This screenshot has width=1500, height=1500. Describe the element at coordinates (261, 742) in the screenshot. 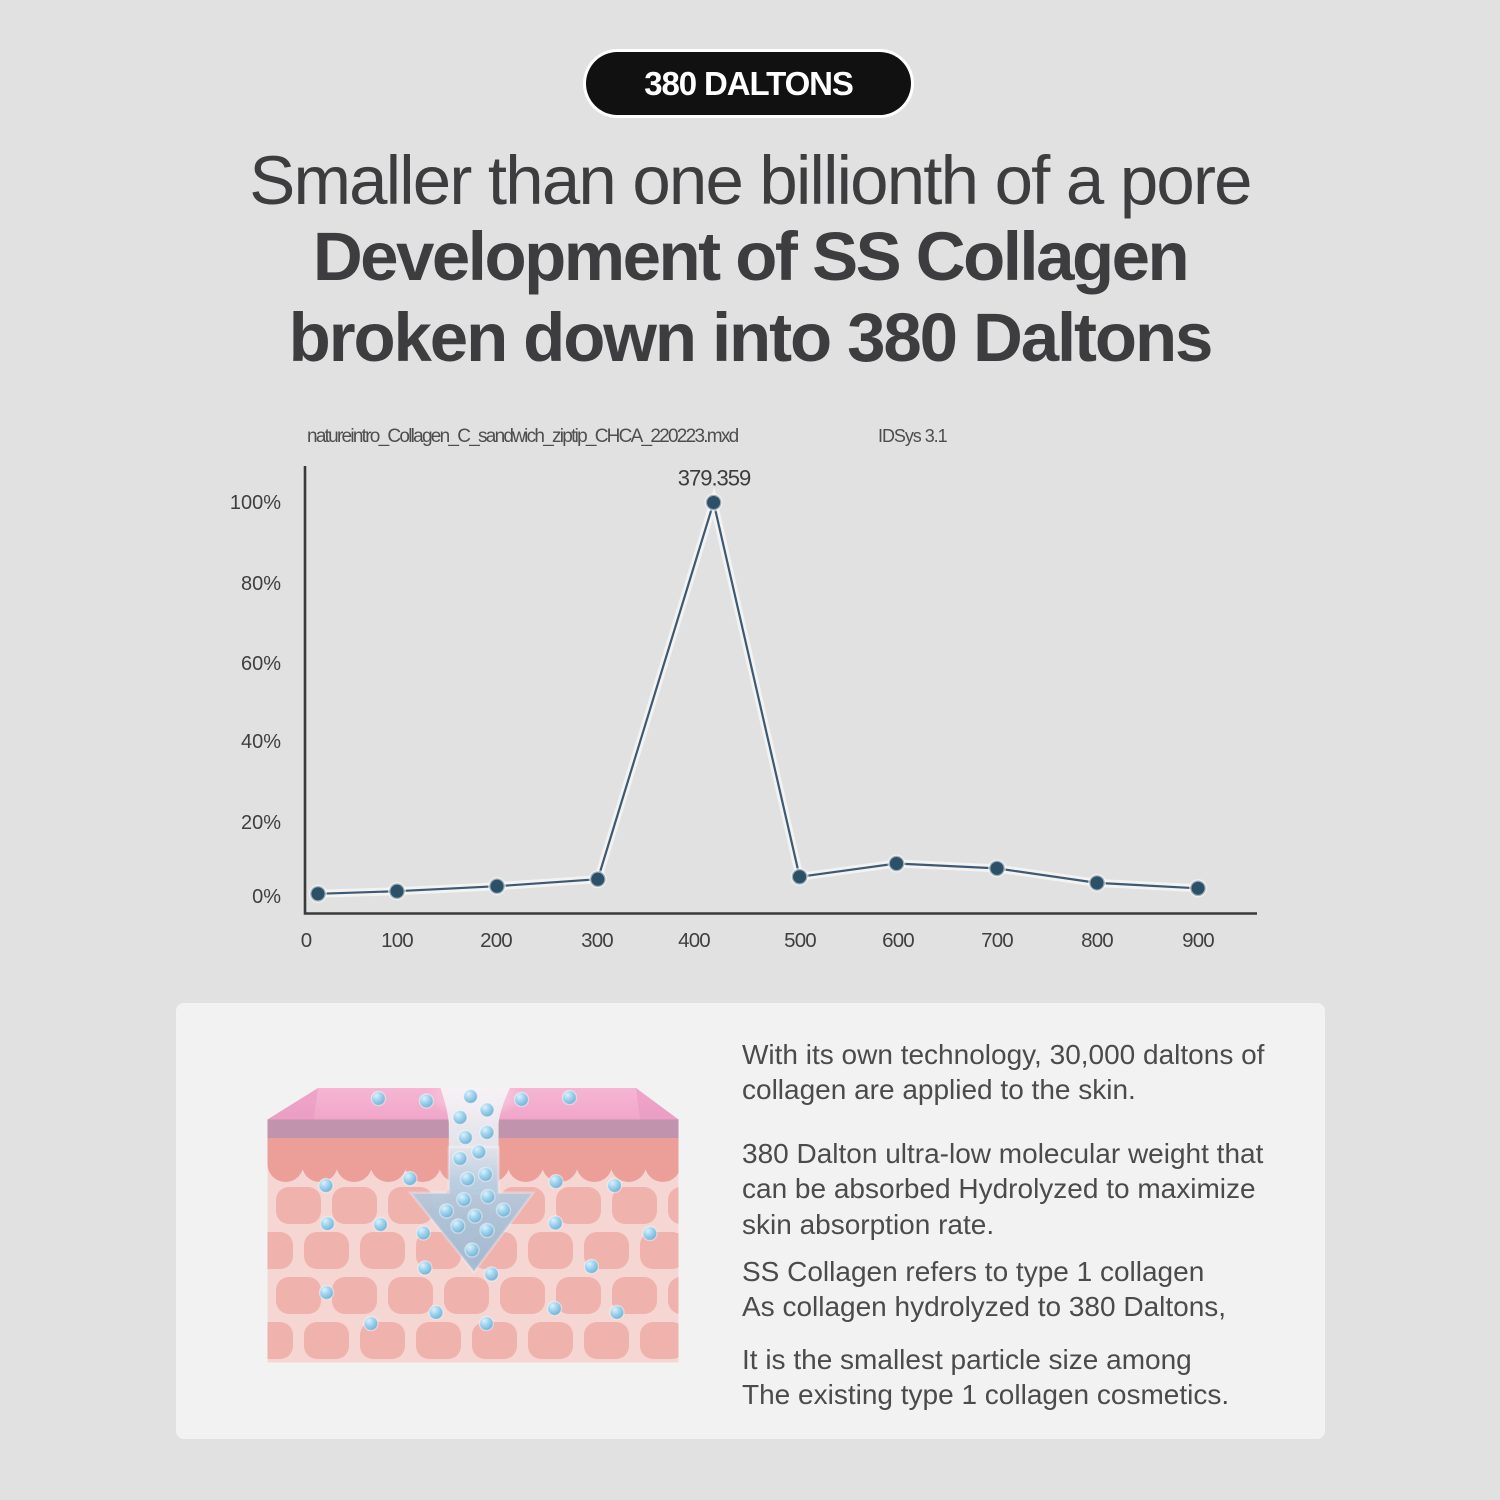

I see `svg-text: 40%` at that location.